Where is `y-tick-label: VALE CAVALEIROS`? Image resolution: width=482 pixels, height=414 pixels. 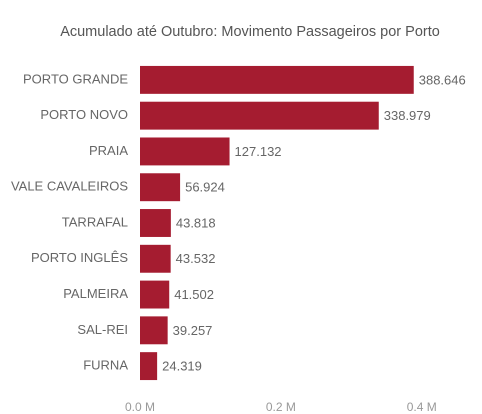
y-tick-label: VALE CAVALEIROS is located at coordinates (69, 186).